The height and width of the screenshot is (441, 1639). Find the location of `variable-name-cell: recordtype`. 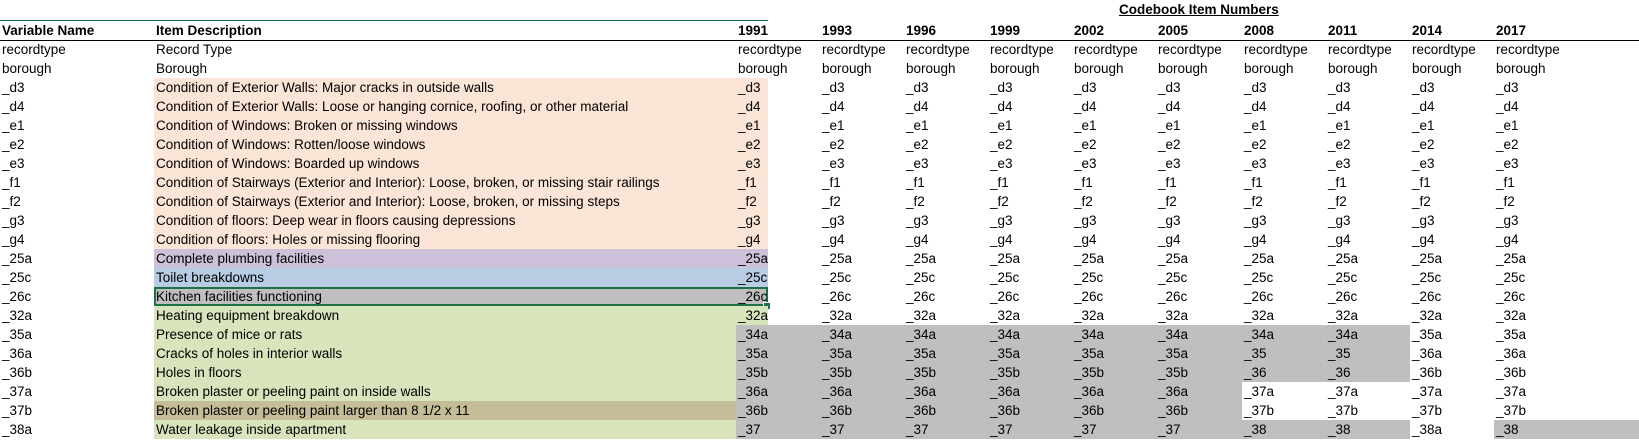

variable-name-cell: recordtype is located at coordinates (34, 49).